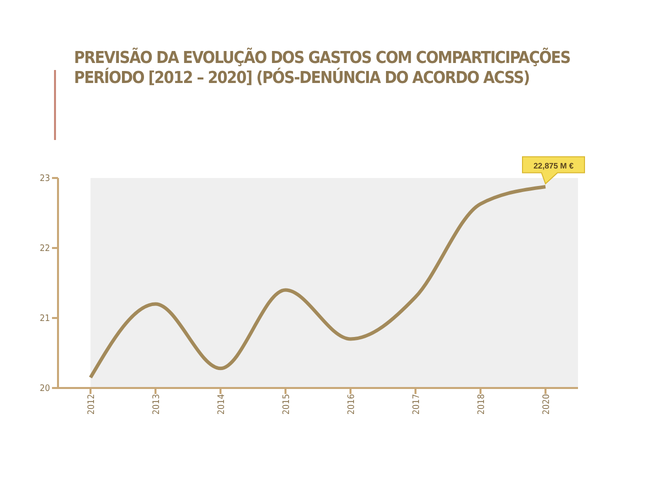 The image size is (654, 495). I want to click on x-tick-label: 2014, so click(221, 404).